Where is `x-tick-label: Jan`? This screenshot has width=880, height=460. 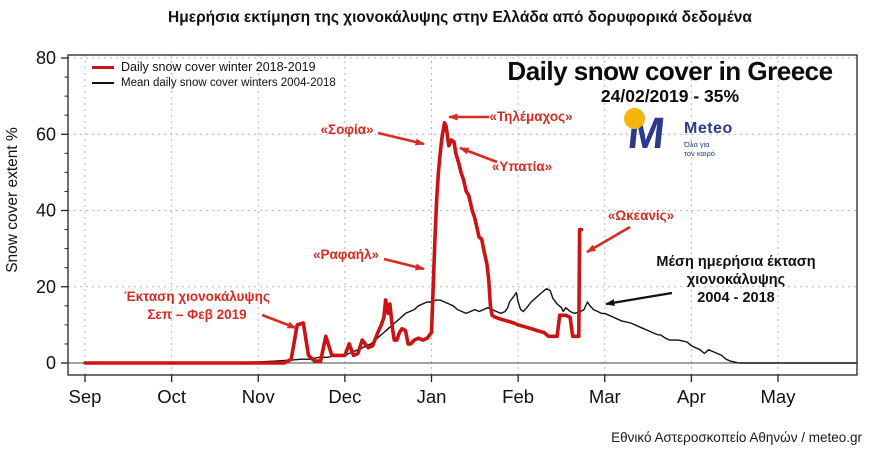
x-tick-label: Jan is located at coordinates (432, 396).